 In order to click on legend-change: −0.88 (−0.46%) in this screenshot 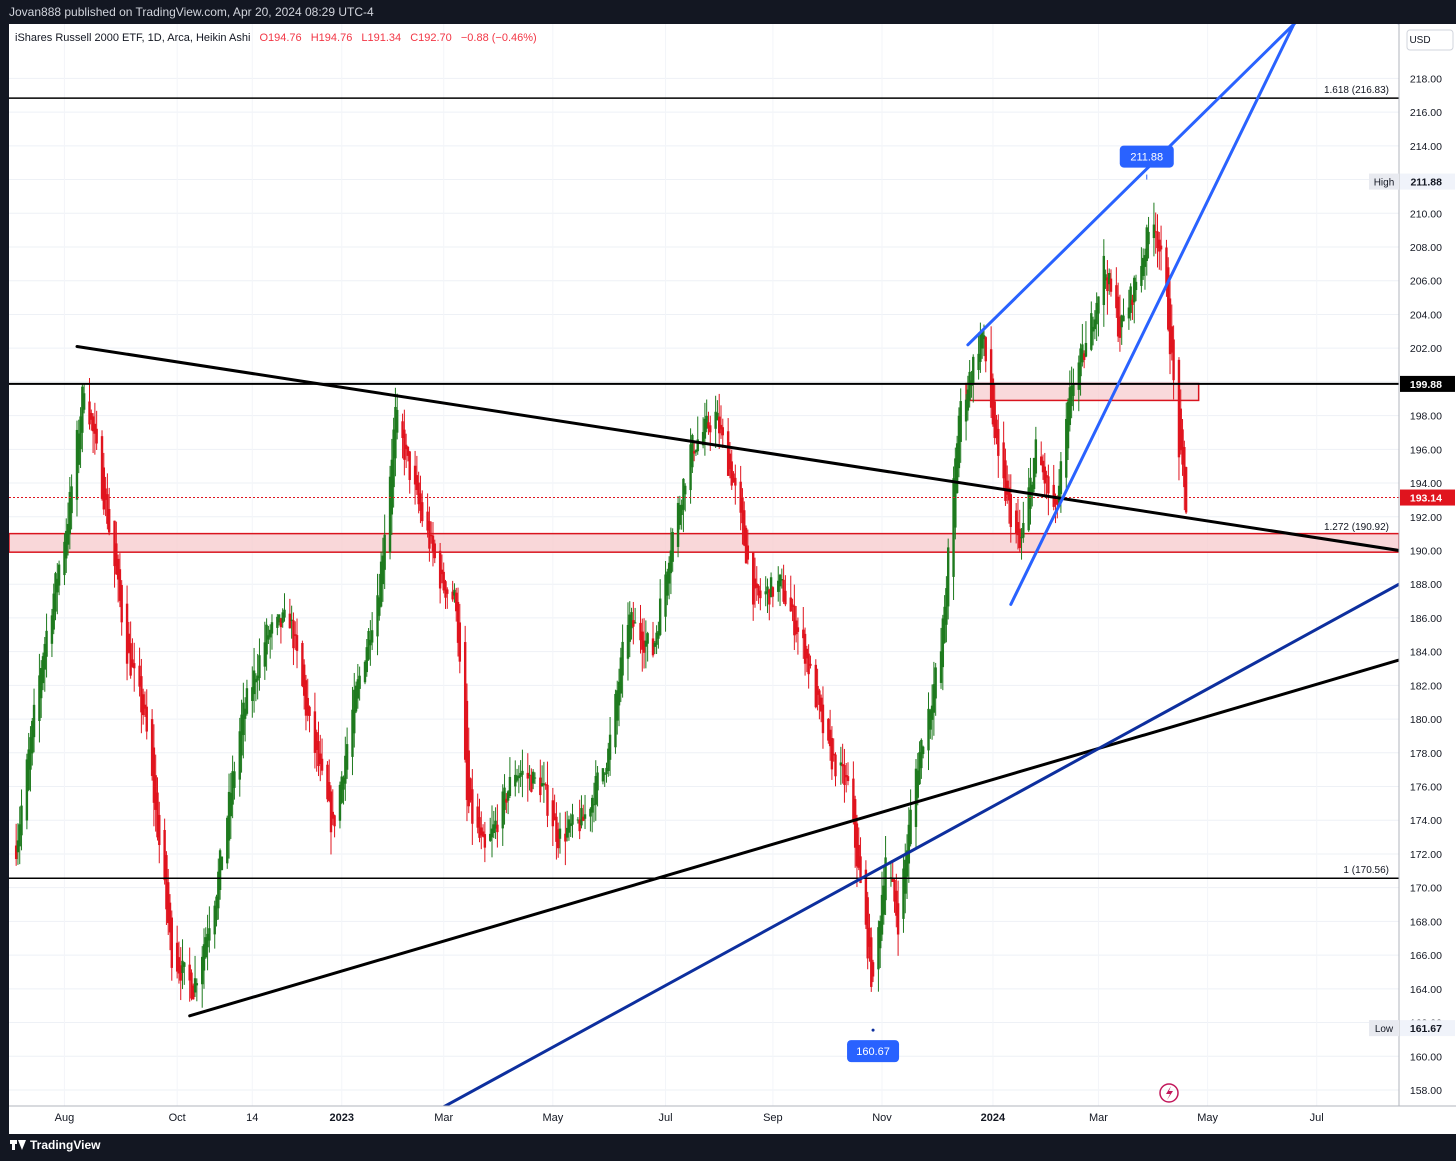, I will do `click(499, 38)`.